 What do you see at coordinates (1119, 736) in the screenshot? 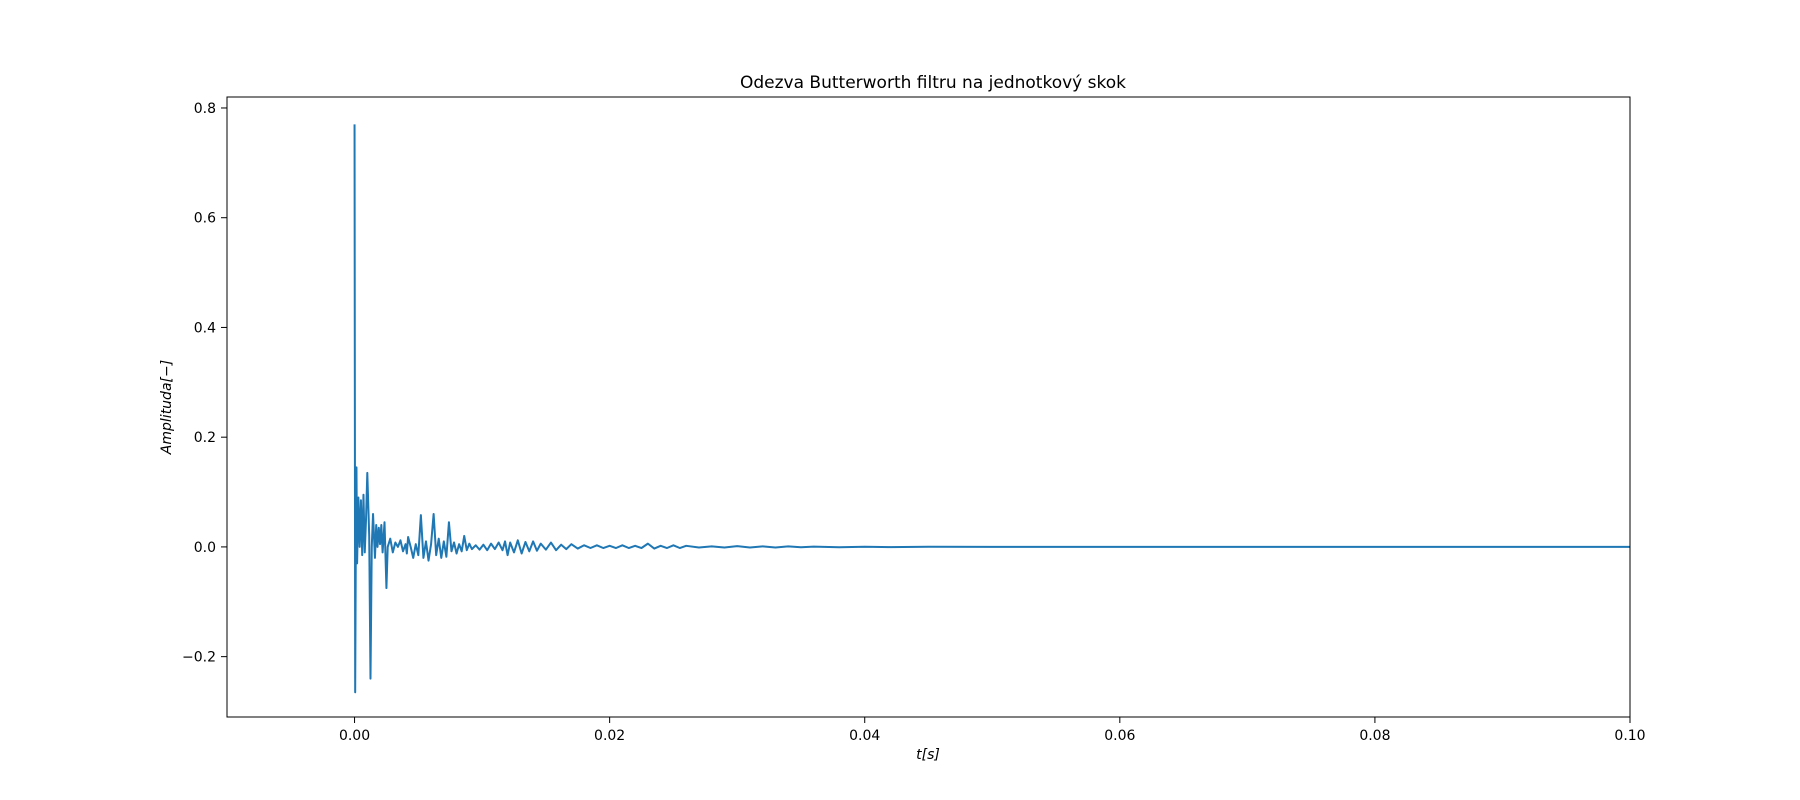
I see `x-tick-label: 0.06` at bounding box center [1119, 736].